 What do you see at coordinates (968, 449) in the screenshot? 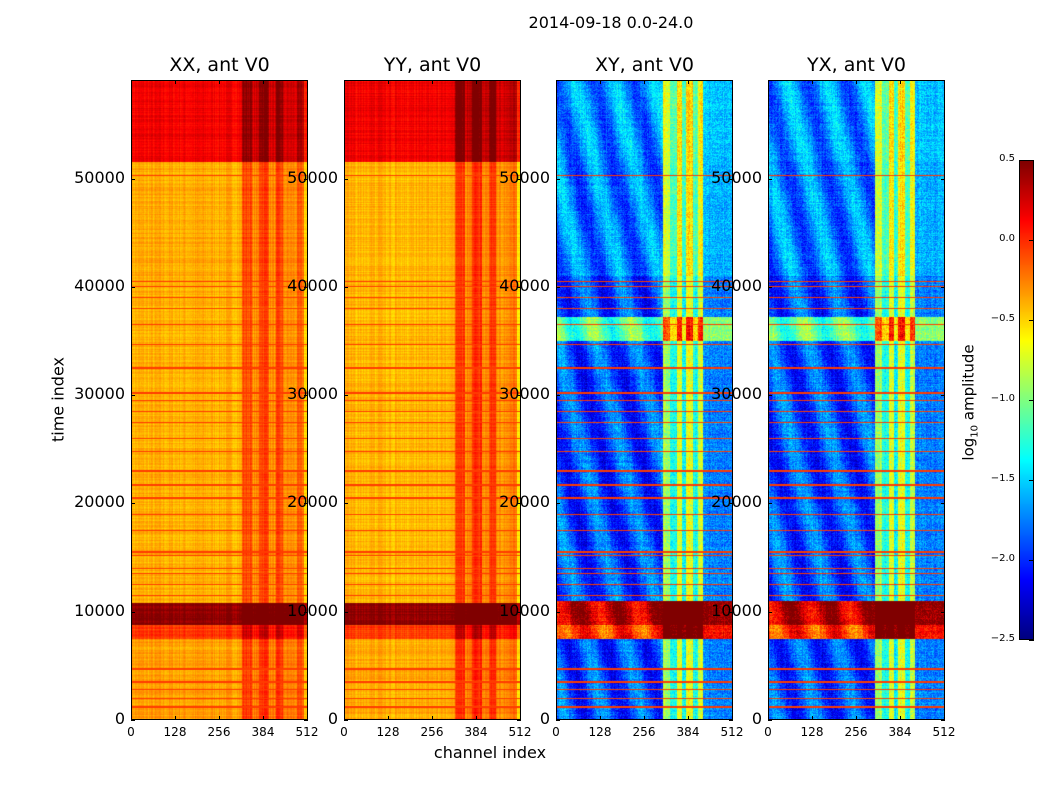
I see `colorbar-label-prefix: log` at bounding box center [968, 449].